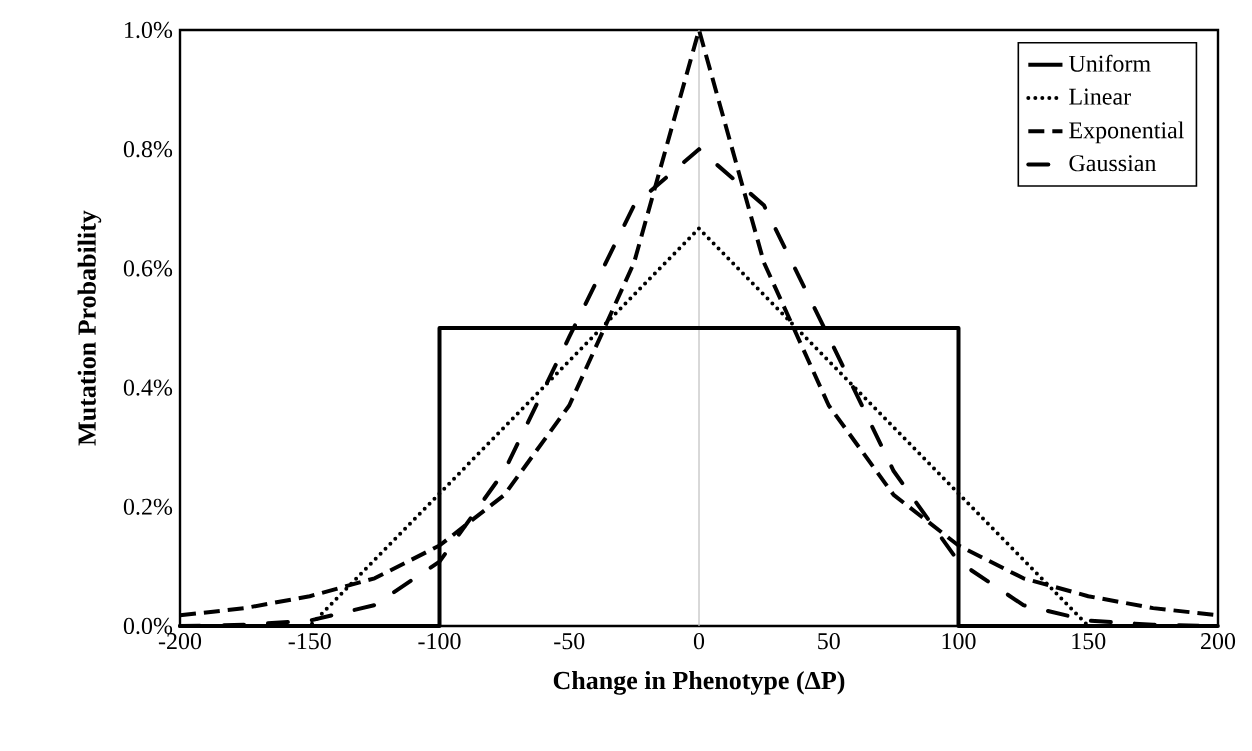  I want to click on x-tick-label: -200, so click(180, 641).